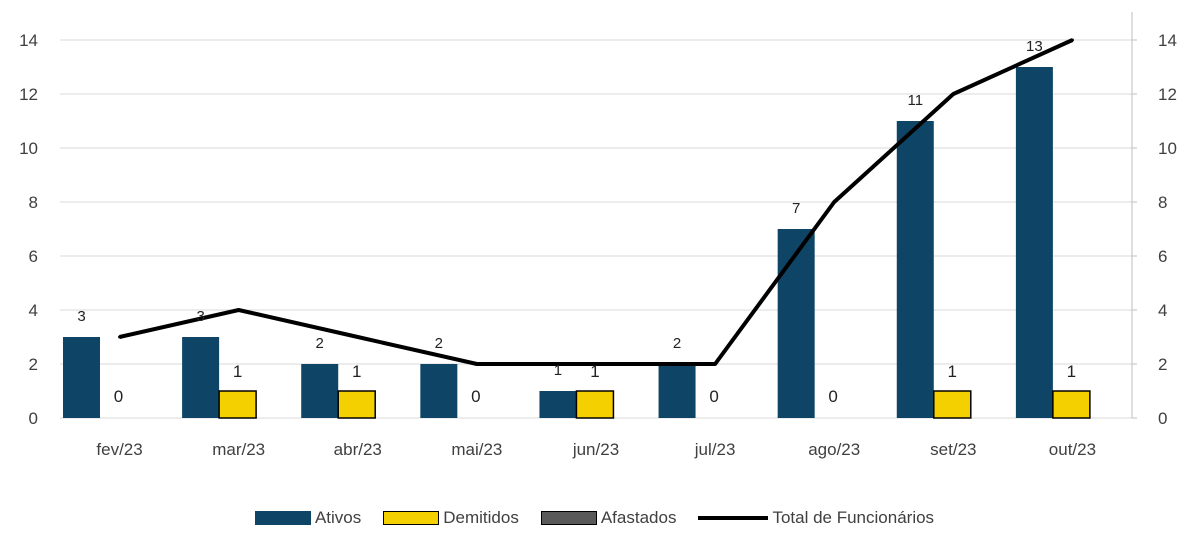 This screenshot has height=535, width=1189. I want to click on x-tick-label: set/23, so click(953, 449).